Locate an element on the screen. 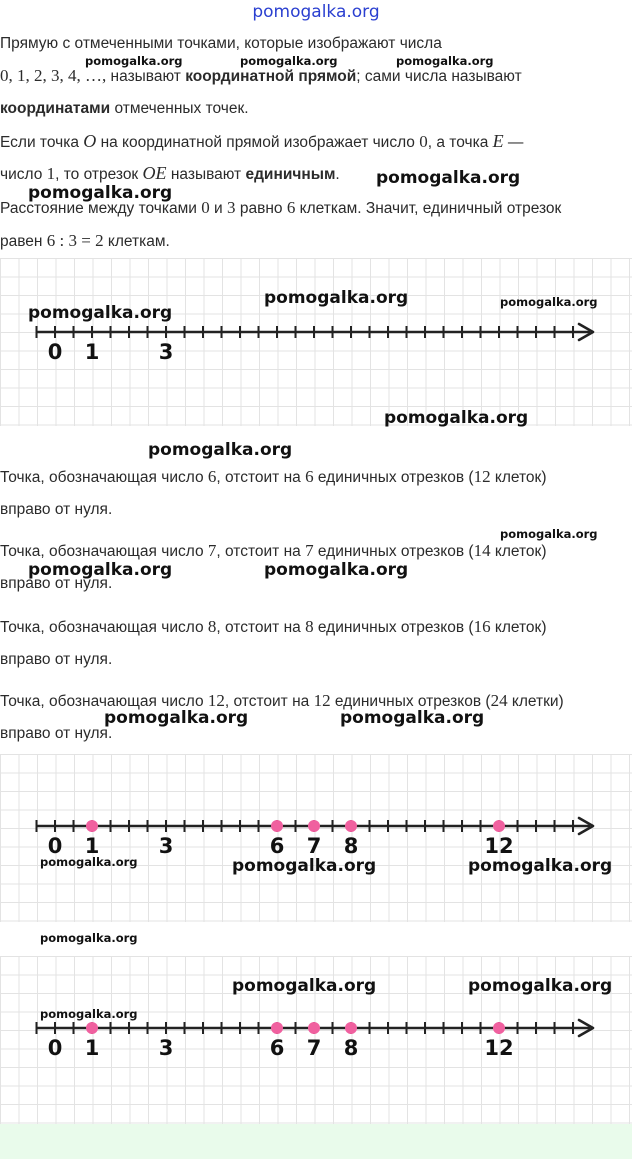 The image size is (632, 1159). statement-2-line-2: вправо от нуля. is located at coordinates (56, 583).